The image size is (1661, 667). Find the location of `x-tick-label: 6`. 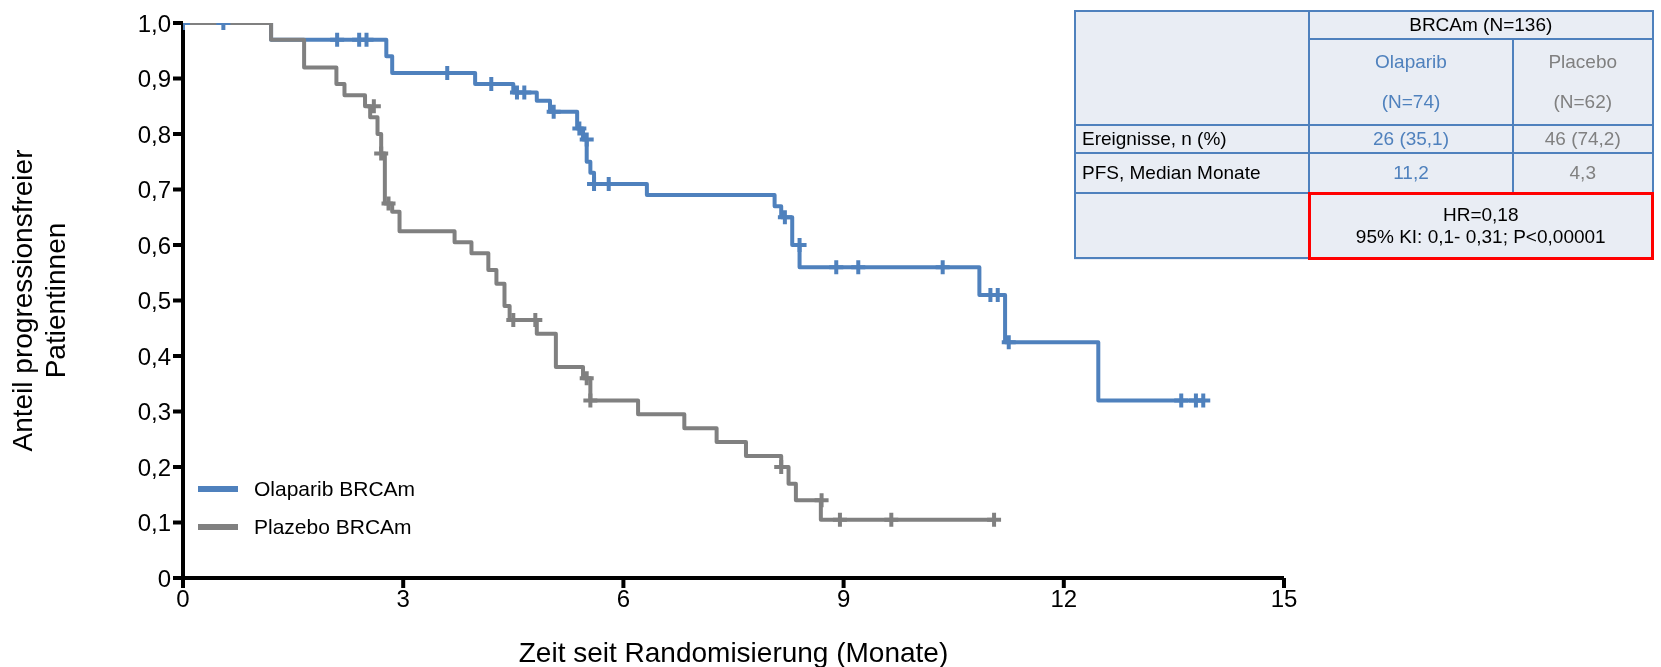

x-tick-label: 6 is located at coordinates (623, 599).